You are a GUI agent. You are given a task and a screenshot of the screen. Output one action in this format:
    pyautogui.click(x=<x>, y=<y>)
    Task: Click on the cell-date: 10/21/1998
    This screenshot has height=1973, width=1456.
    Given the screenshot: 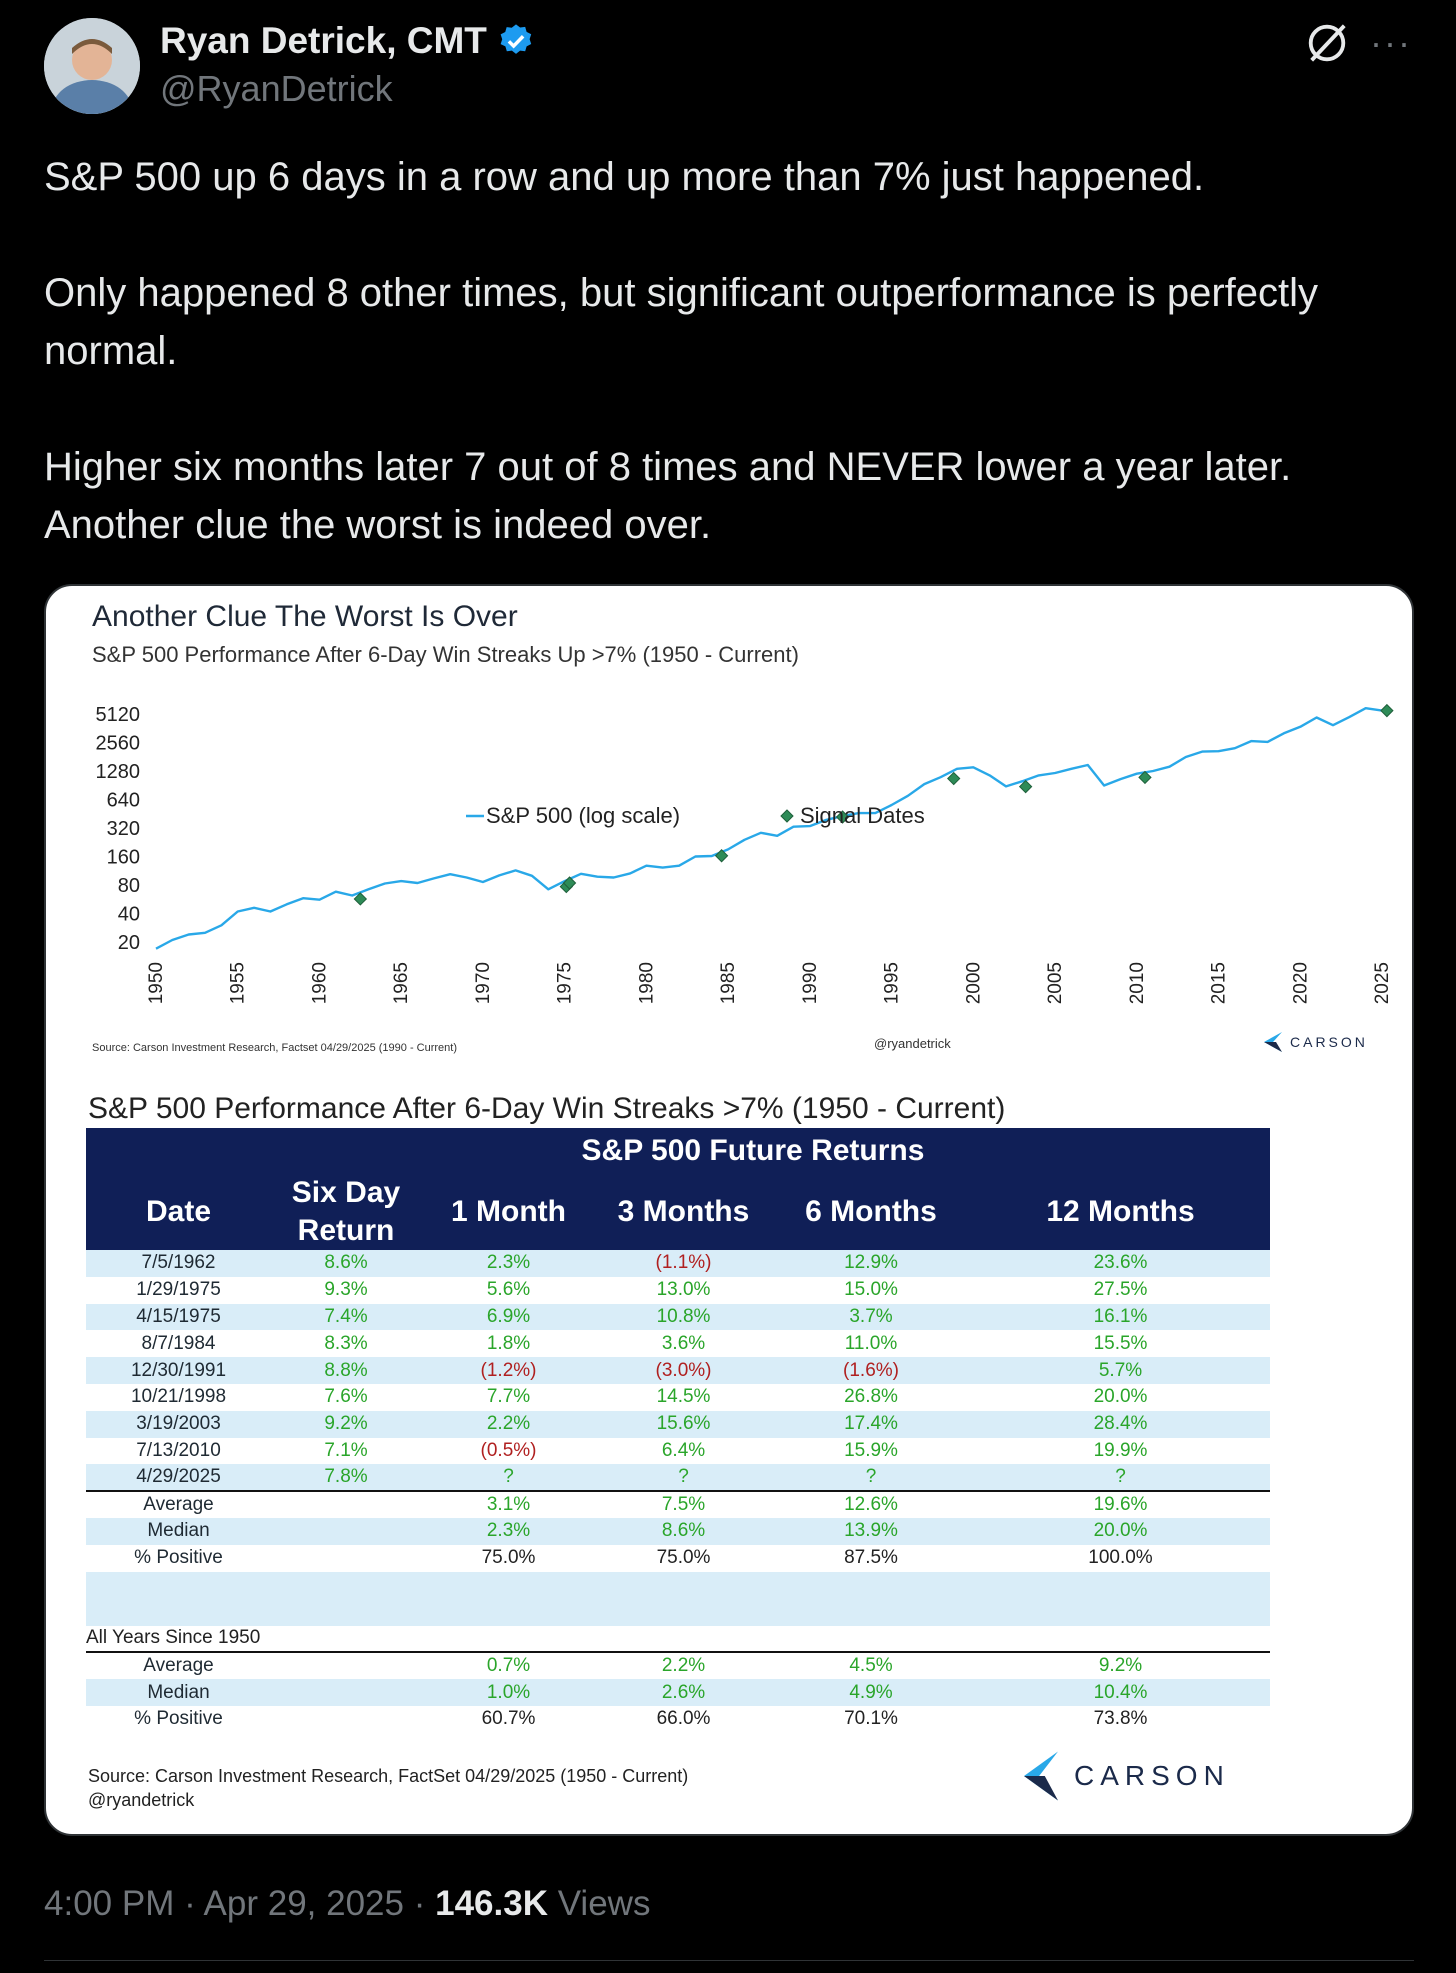 What is the action you would take?
    pyautogui.click(x=178, y=1397)
    